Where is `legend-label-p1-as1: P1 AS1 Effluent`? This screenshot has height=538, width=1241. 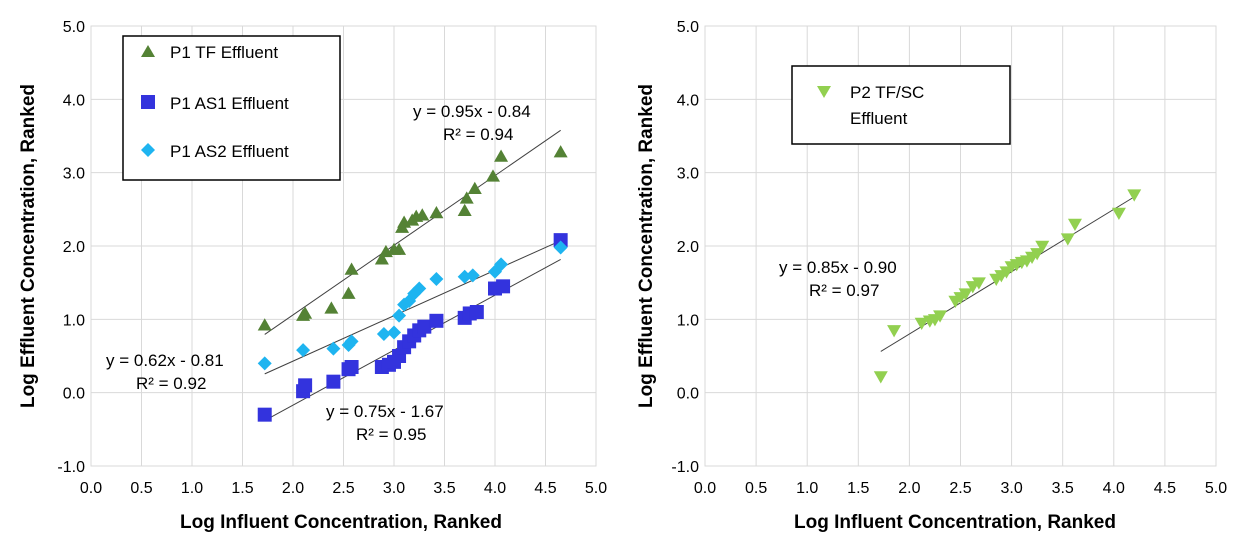
legend-label-p1-as1: P1 AS1 Effluent is located at coordinates (229, 103).